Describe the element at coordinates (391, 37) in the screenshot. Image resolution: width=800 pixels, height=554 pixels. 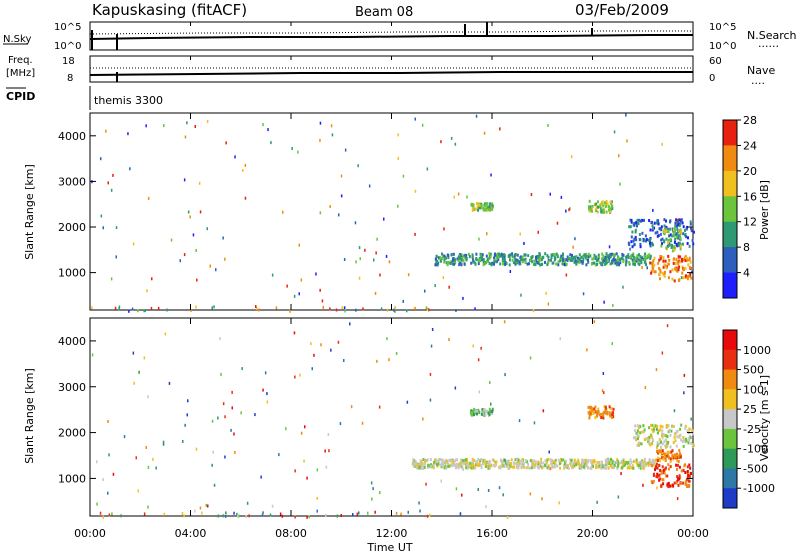
I see `nsky-trace` at that location.